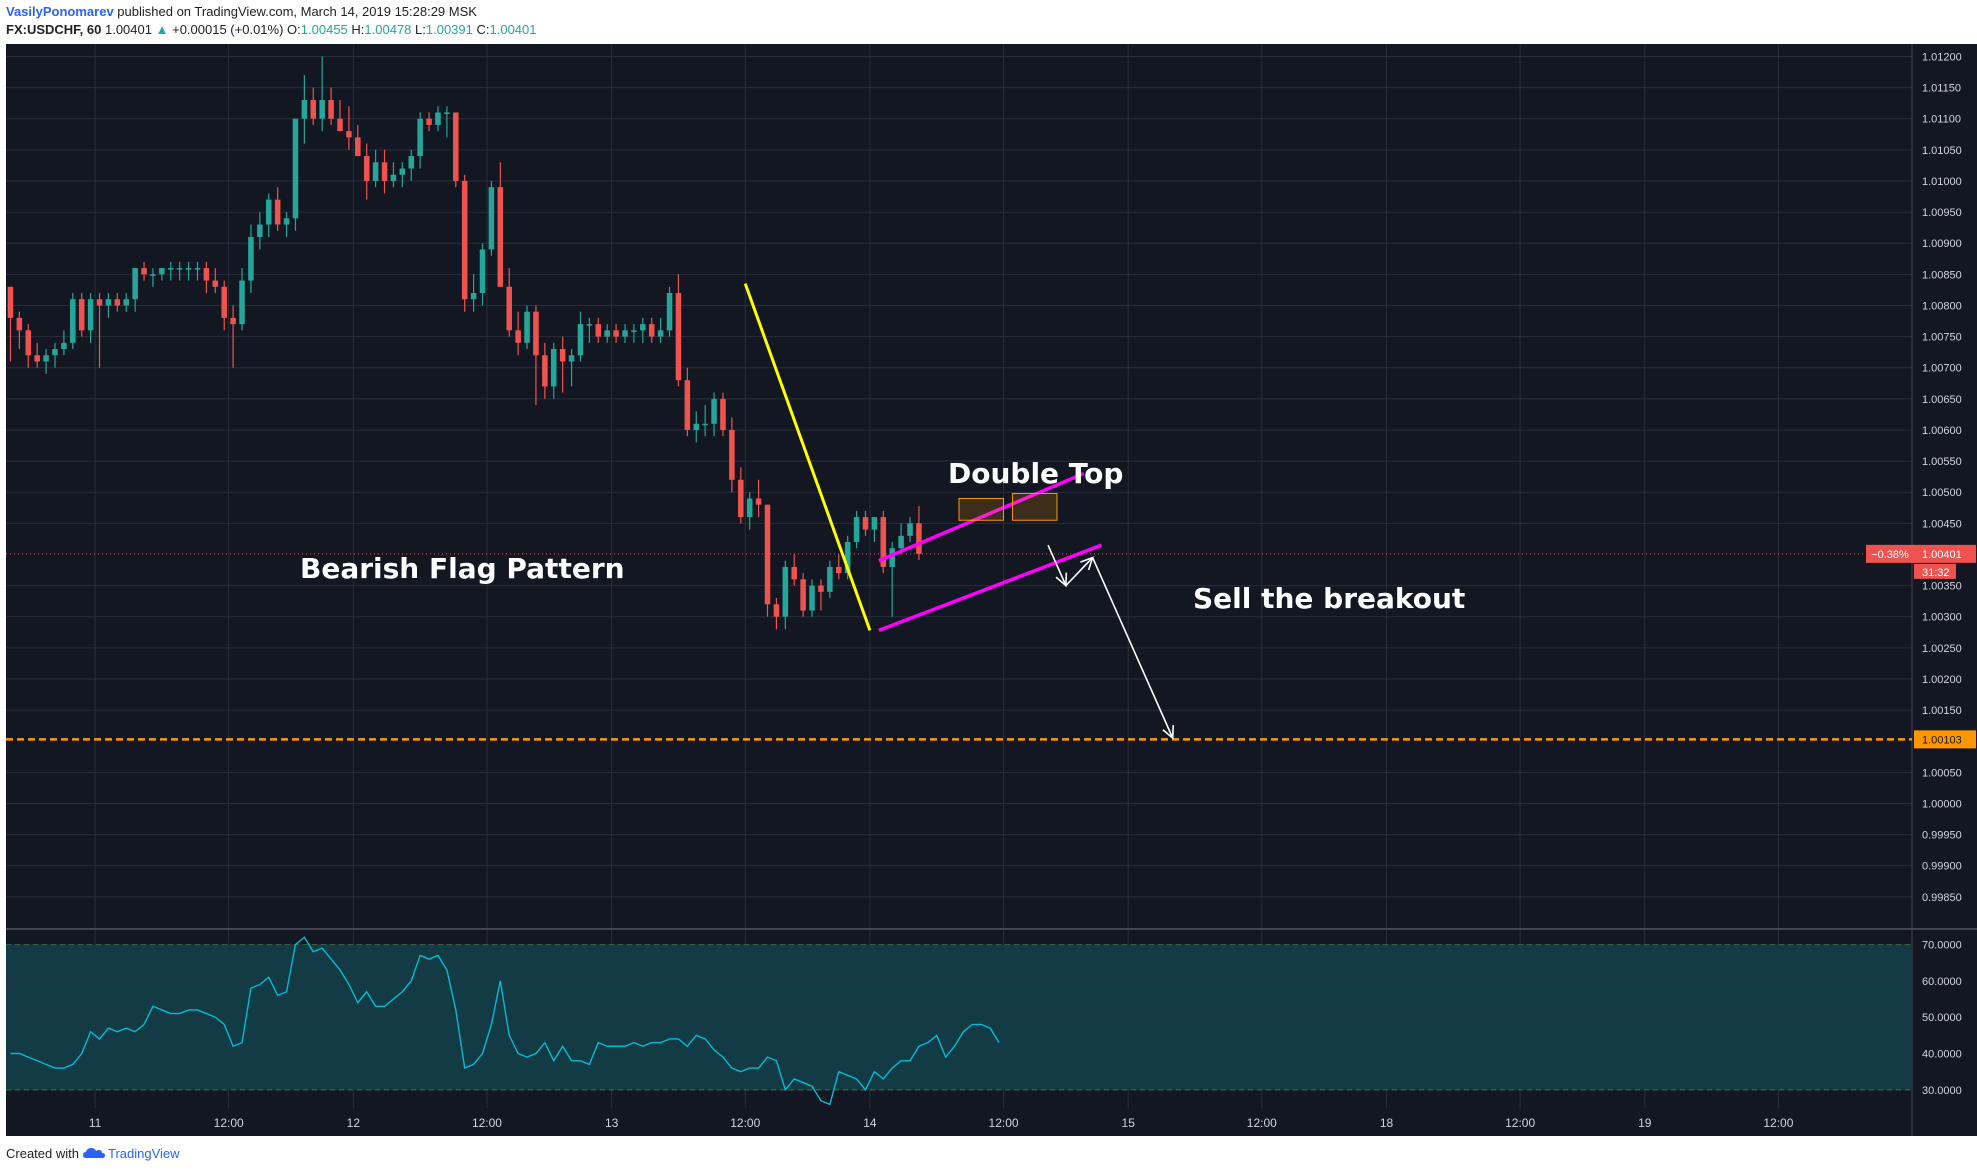 This screenshot has width=1977, height=1172. Describe the element at coordinates (1944, 590) in the screenshot. I see `price-axis-background` at that location.